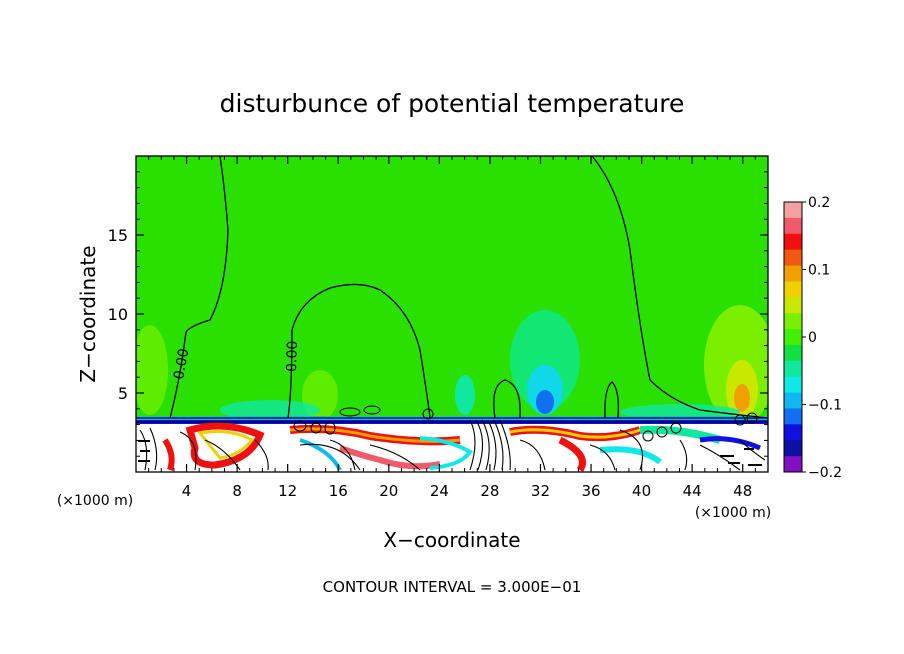  I want to click on zero-contour-left, so click(199, 287).